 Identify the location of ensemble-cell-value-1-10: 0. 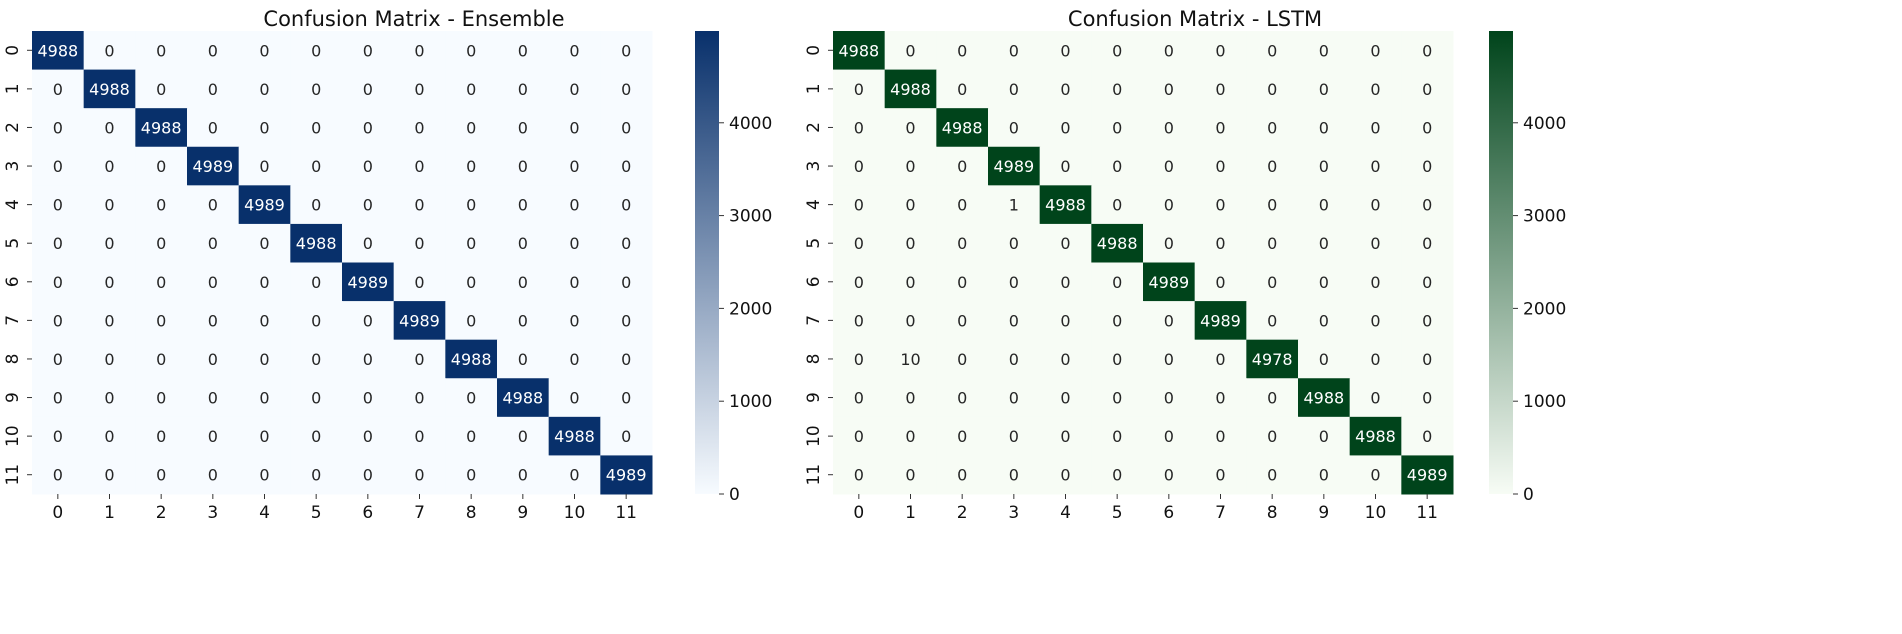
(574, 89).